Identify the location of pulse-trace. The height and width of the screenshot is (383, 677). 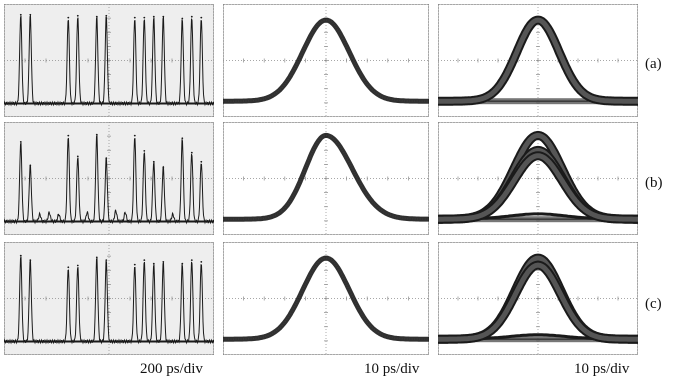
(326, 177).